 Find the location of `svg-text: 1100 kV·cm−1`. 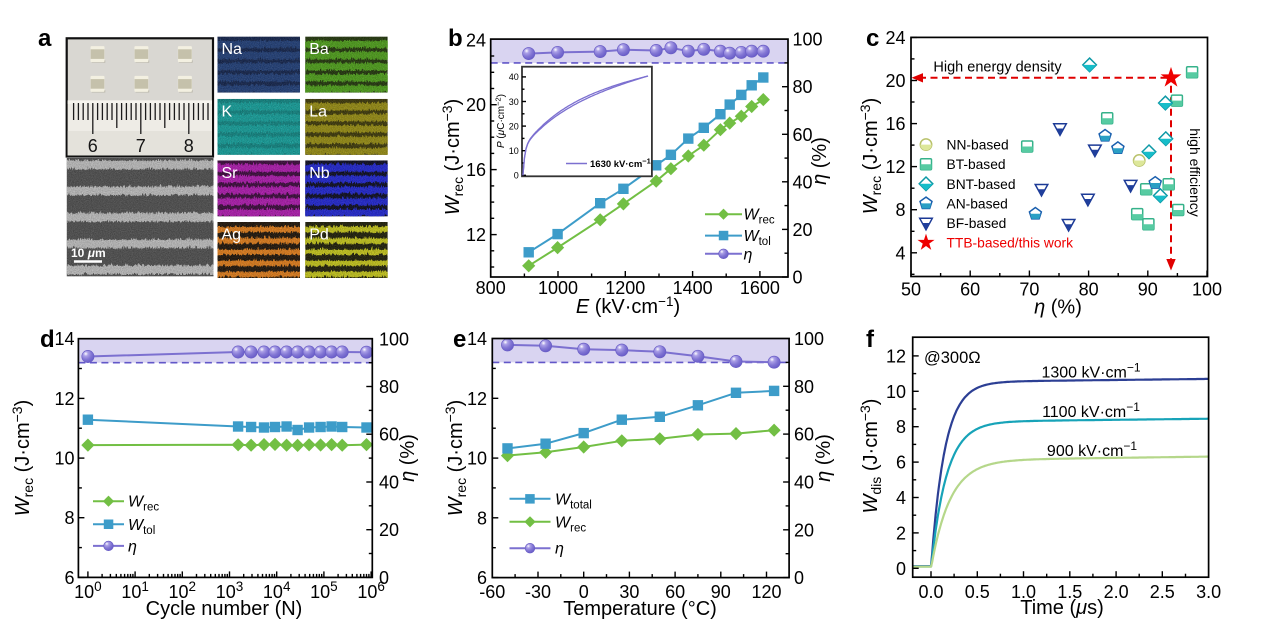

svg-text: 1100 kV·cm−1 is located at coordinates (1091, 410).